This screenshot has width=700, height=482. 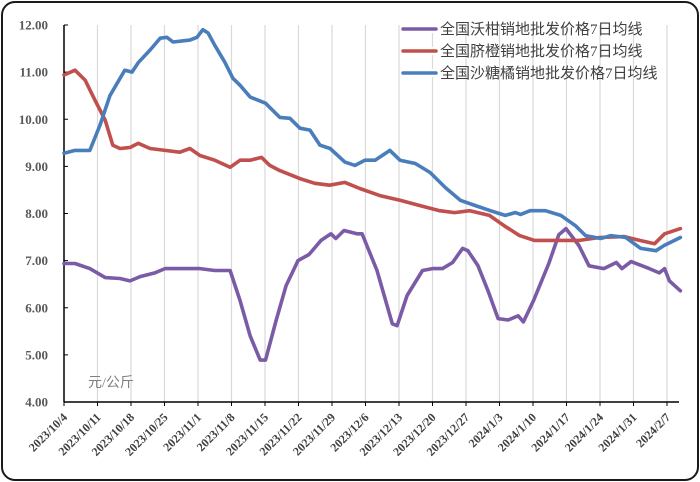 What do you see at coordinates (549, 73) in the screenshot?
I see `legend-label: 全国沙糖橘销地批发价格7日均线` at bounding box center [549, 73].